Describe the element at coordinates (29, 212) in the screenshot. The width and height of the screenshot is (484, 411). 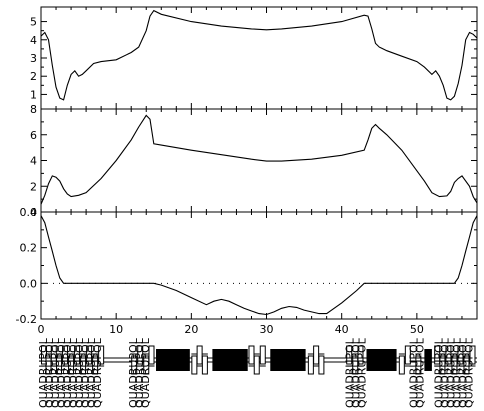
I see `y-tick-label: 0.4` at that location.